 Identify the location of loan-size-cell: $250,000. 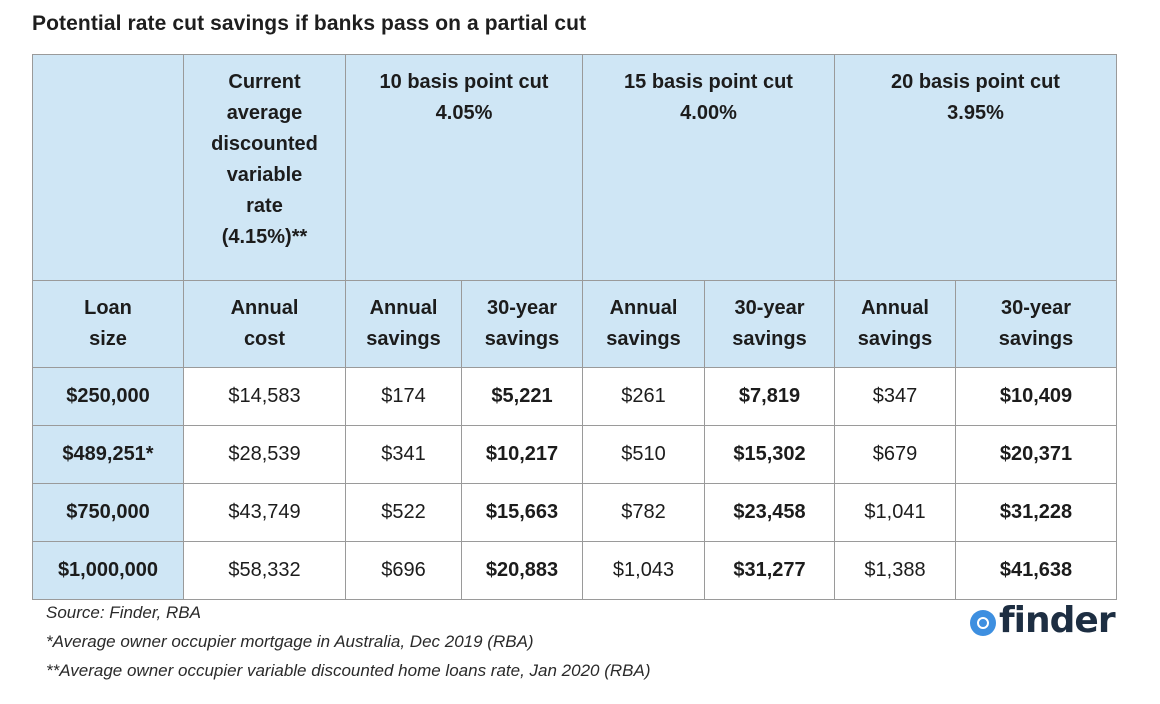
(108, 396).